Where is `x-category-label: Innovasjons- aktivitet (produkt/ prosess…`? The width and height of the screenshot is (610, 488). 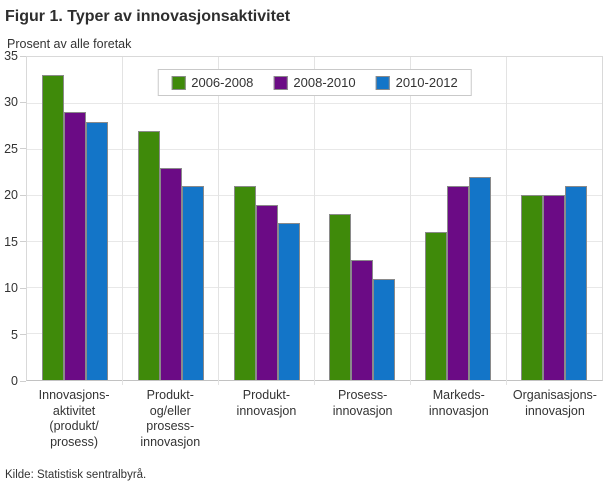
x-category-label: Innovasjons- aktivitet (produkt/ prosess… is located at coordinates (74, 418).